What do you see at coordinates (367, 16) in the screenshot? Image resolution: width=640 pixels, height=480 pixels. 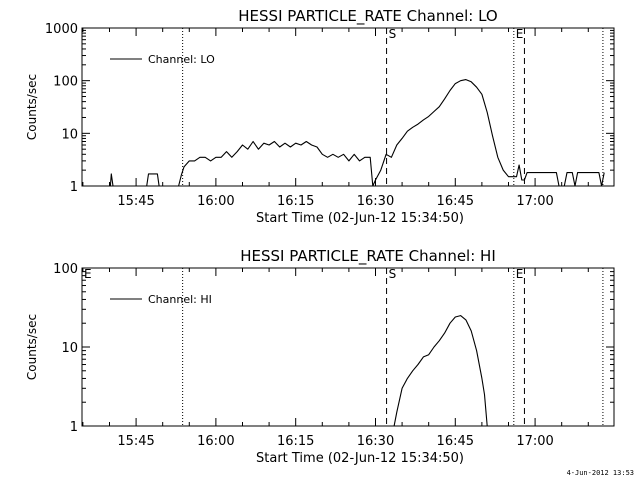 I see `chart-title: HESSI PARTICLE_RATE Channel: LO` at bounding box center [367, 16].